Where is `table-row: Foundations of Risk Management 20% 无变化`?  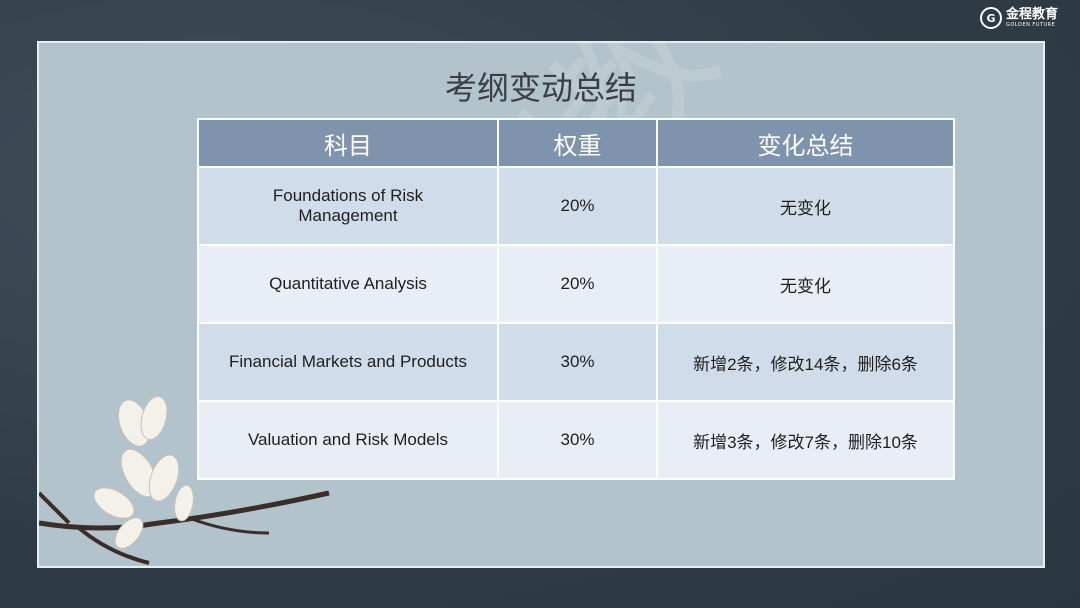 table-row: Foundations of Risk Management 20% 无变化 is located at coordinates (576, 206).